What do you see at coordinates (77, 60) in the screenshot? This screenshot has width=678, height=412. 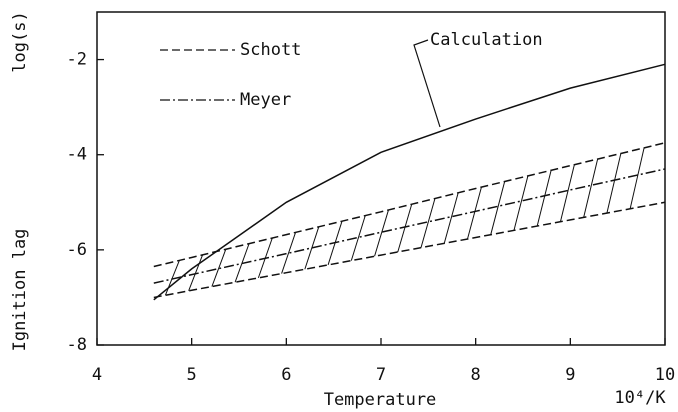 I see `y-tick-label: -2` at bounding box center [77, 60].